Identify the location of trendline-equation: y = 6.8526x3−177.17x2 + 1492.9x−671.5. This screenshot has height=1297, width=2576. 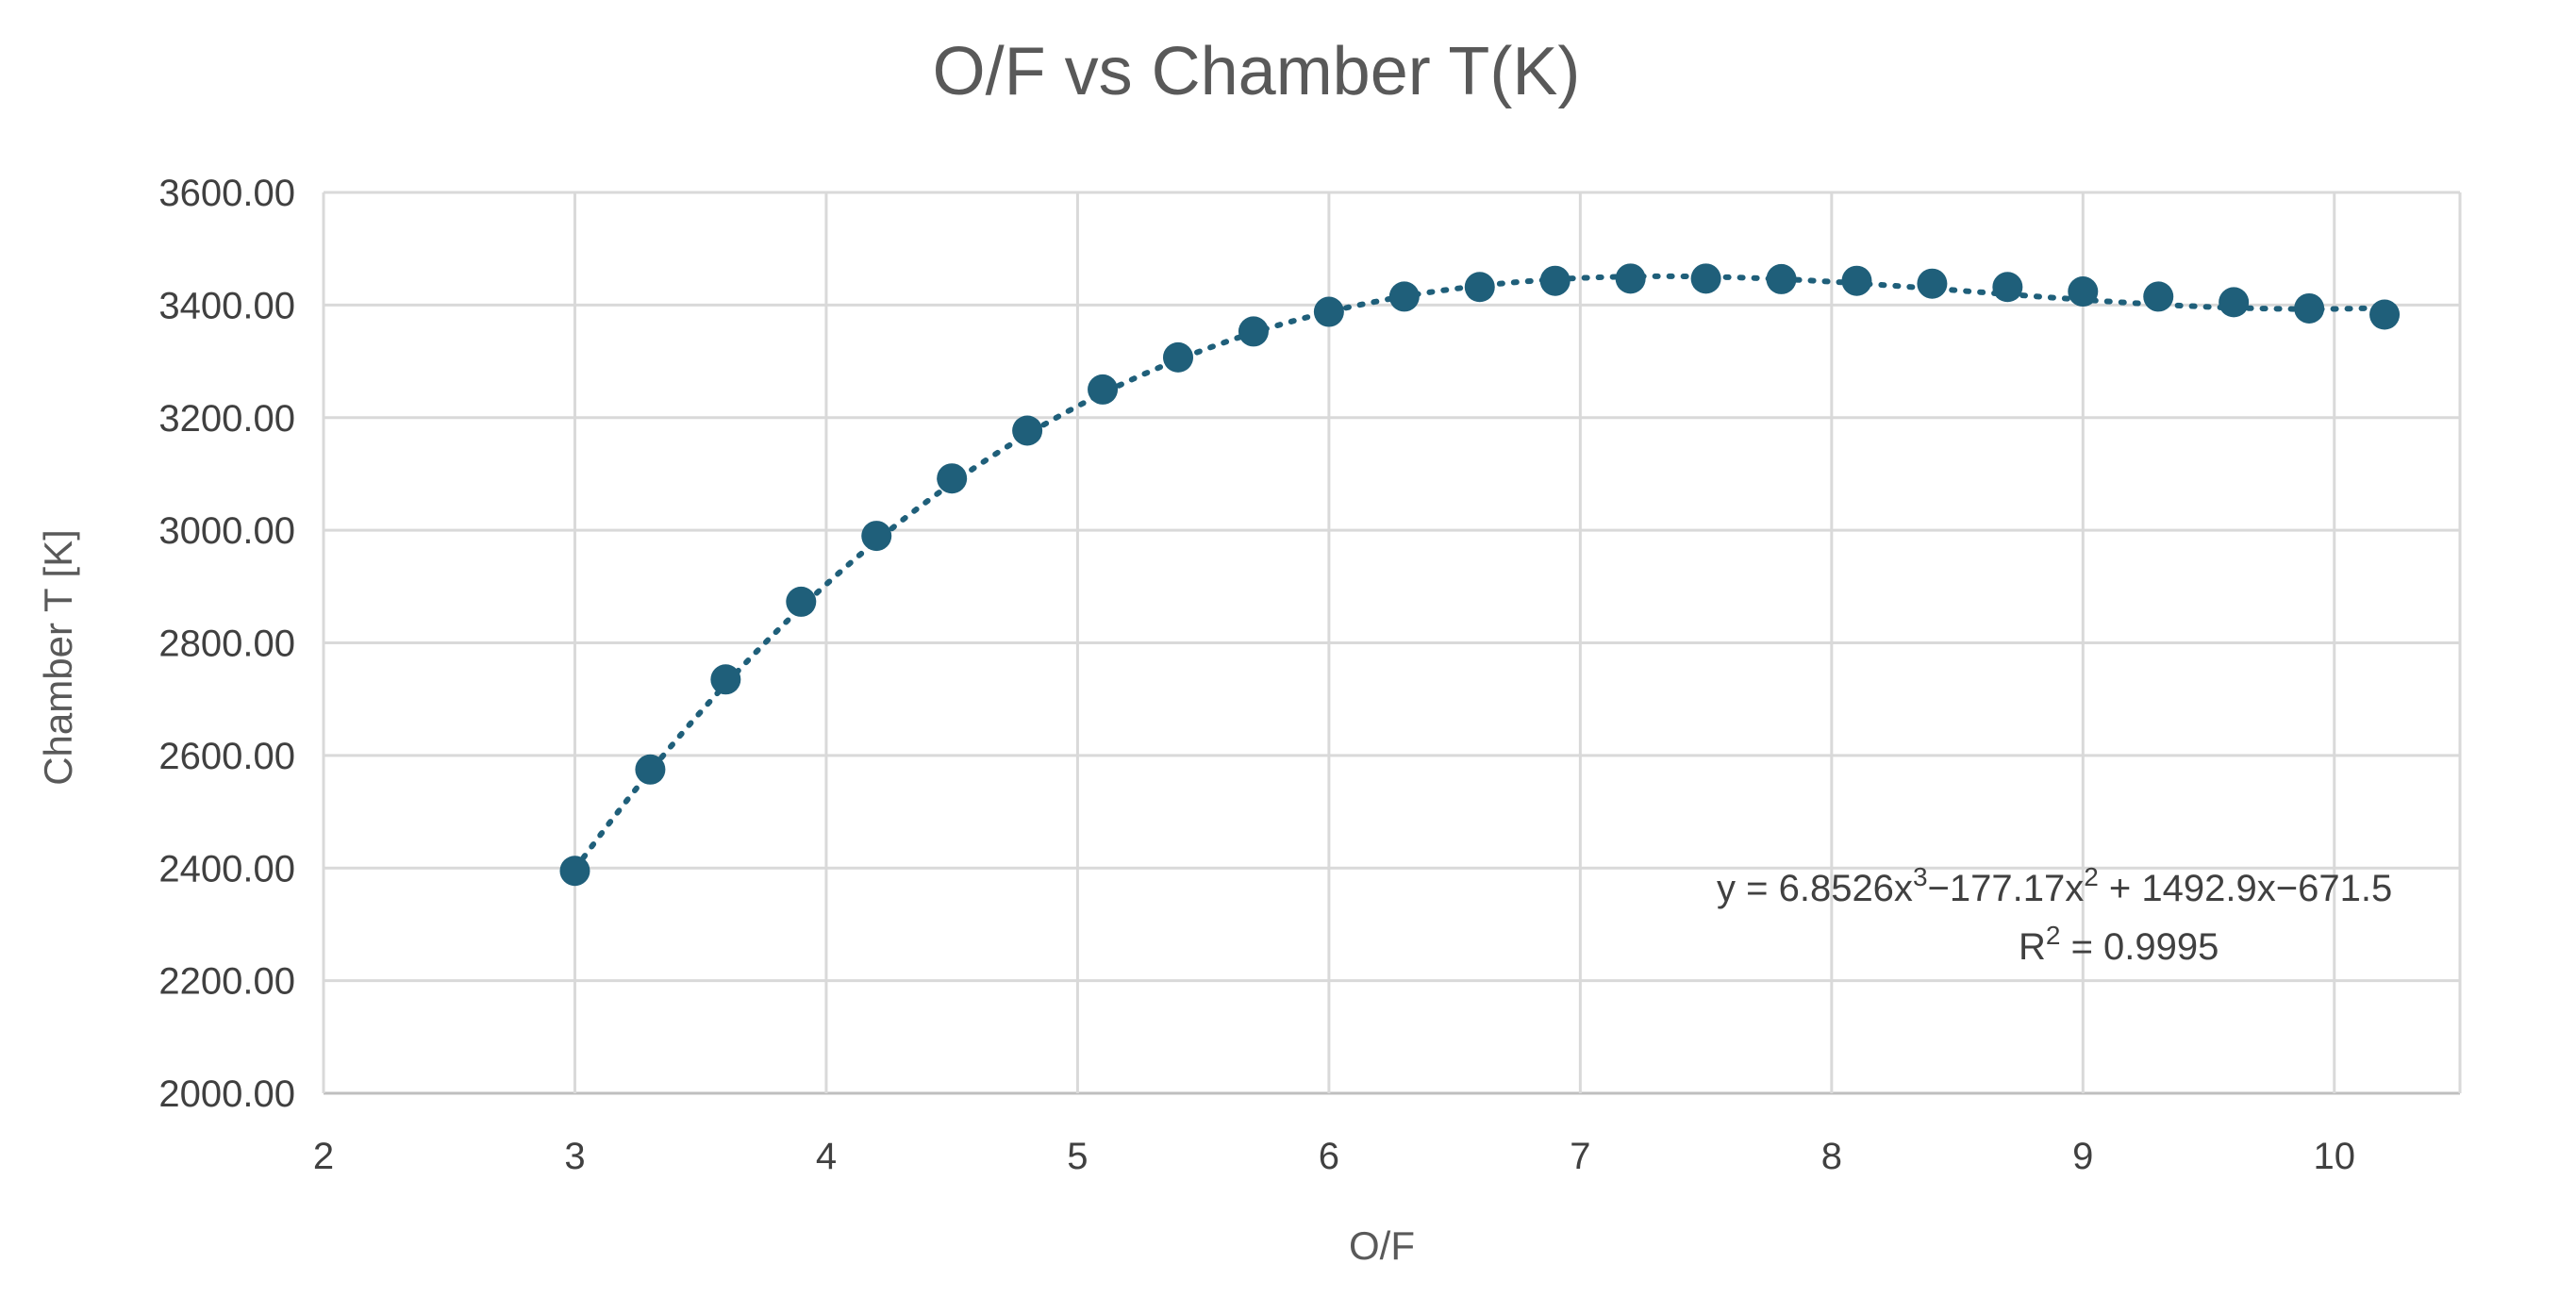
(2054, 885).